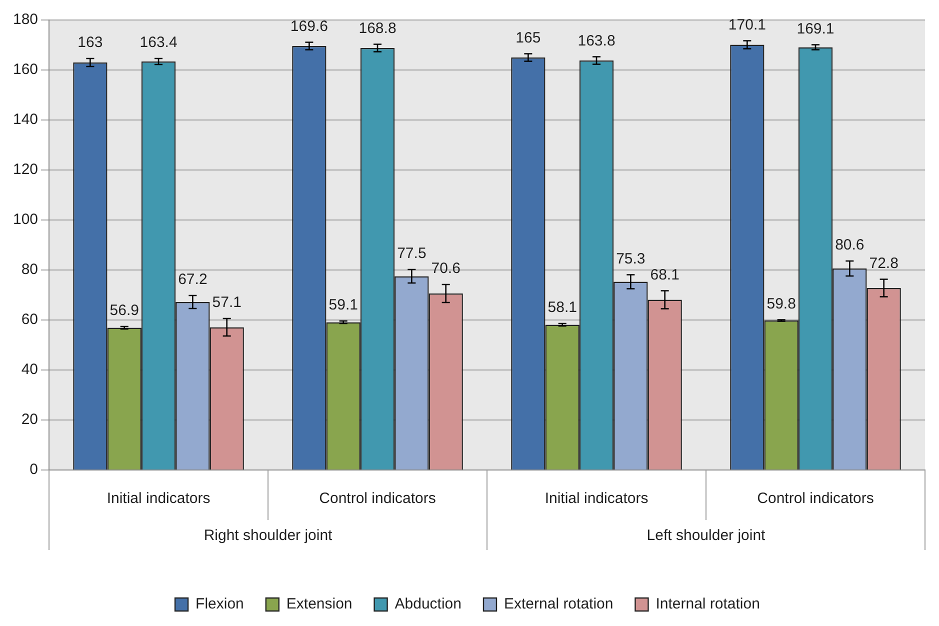 The image size is (939, 626). I want to click on y-tick-label: 180, so click(25, 19).